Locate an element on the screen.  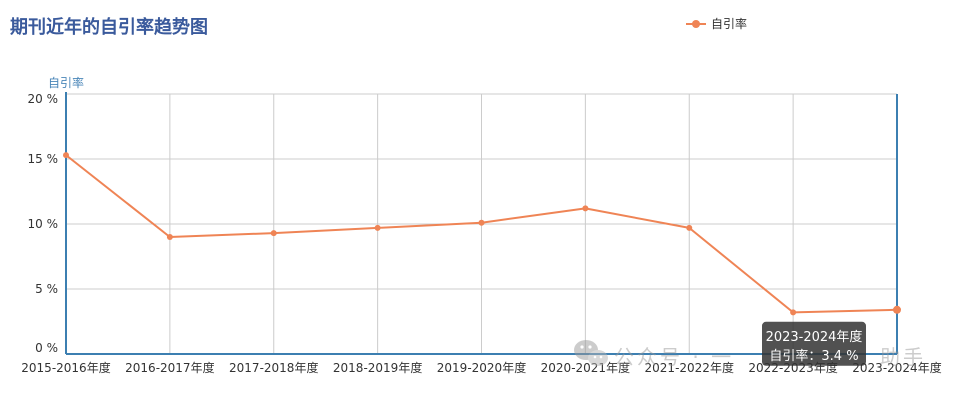
x-tick-label: 2021-2022年度 is located at coordinates (689, 367).